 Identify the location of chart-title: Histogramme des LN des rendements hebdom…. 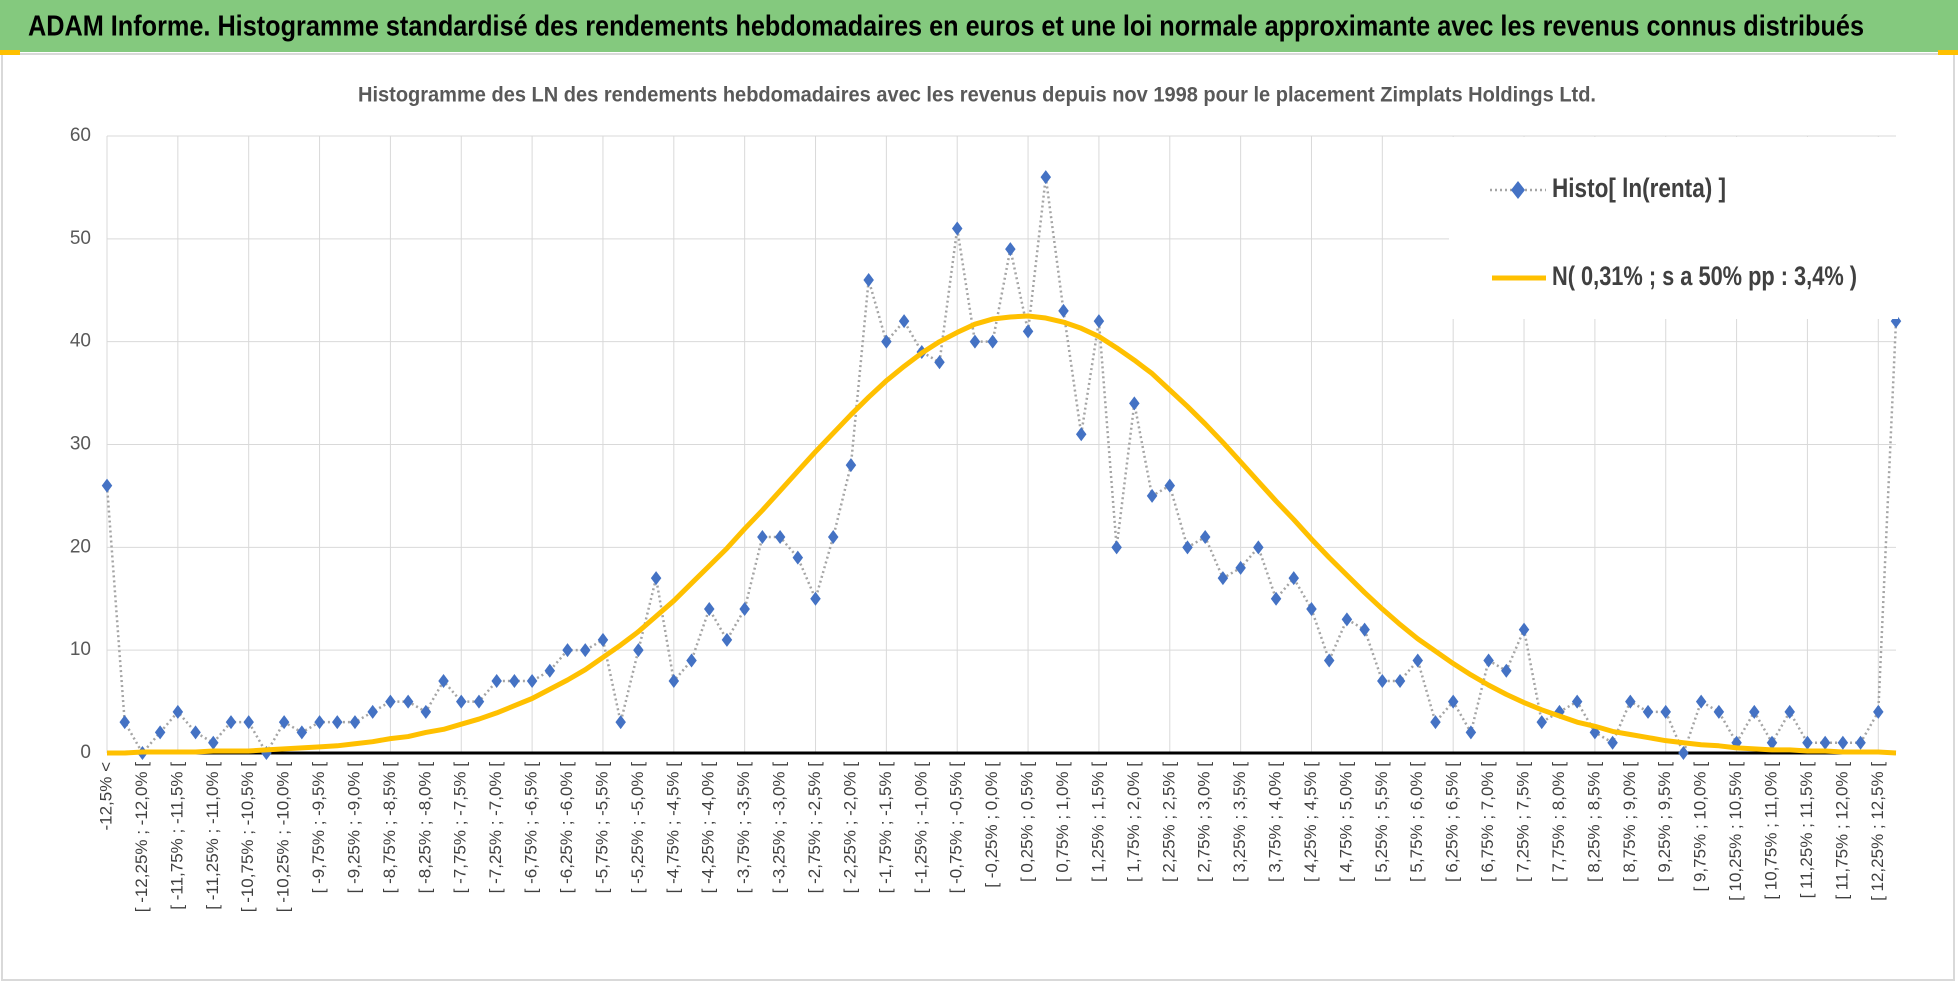
(977, 95).